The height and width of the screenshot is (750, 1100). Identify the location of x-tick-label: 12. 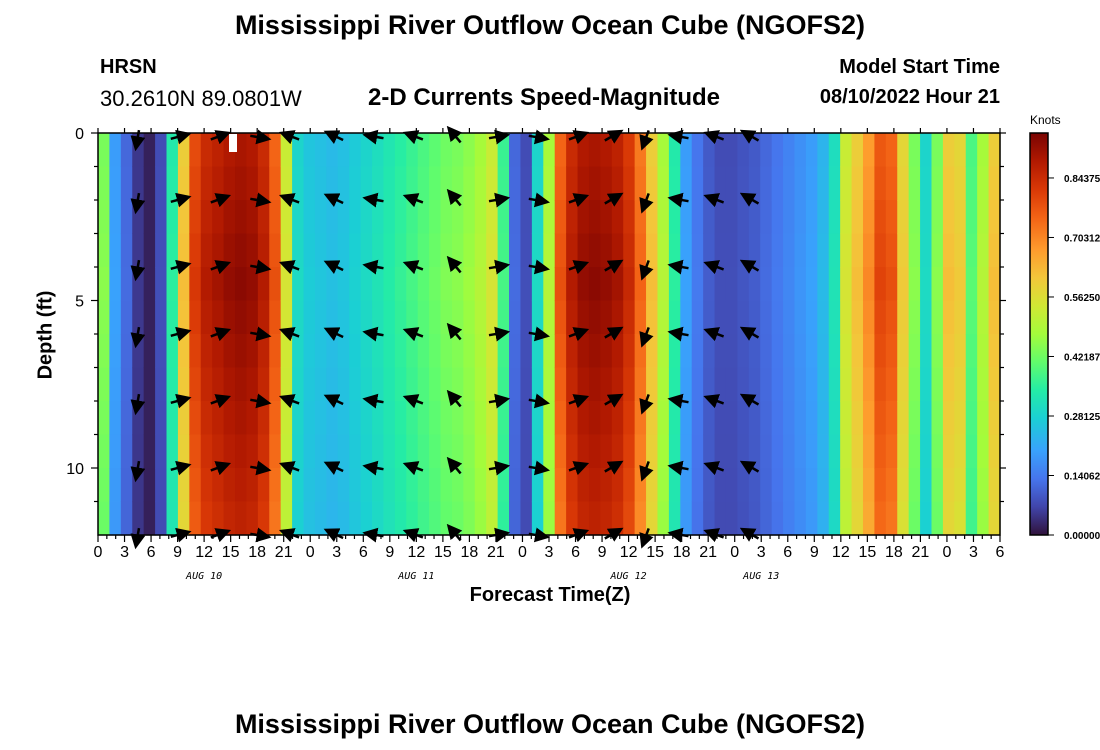
(629, 552).